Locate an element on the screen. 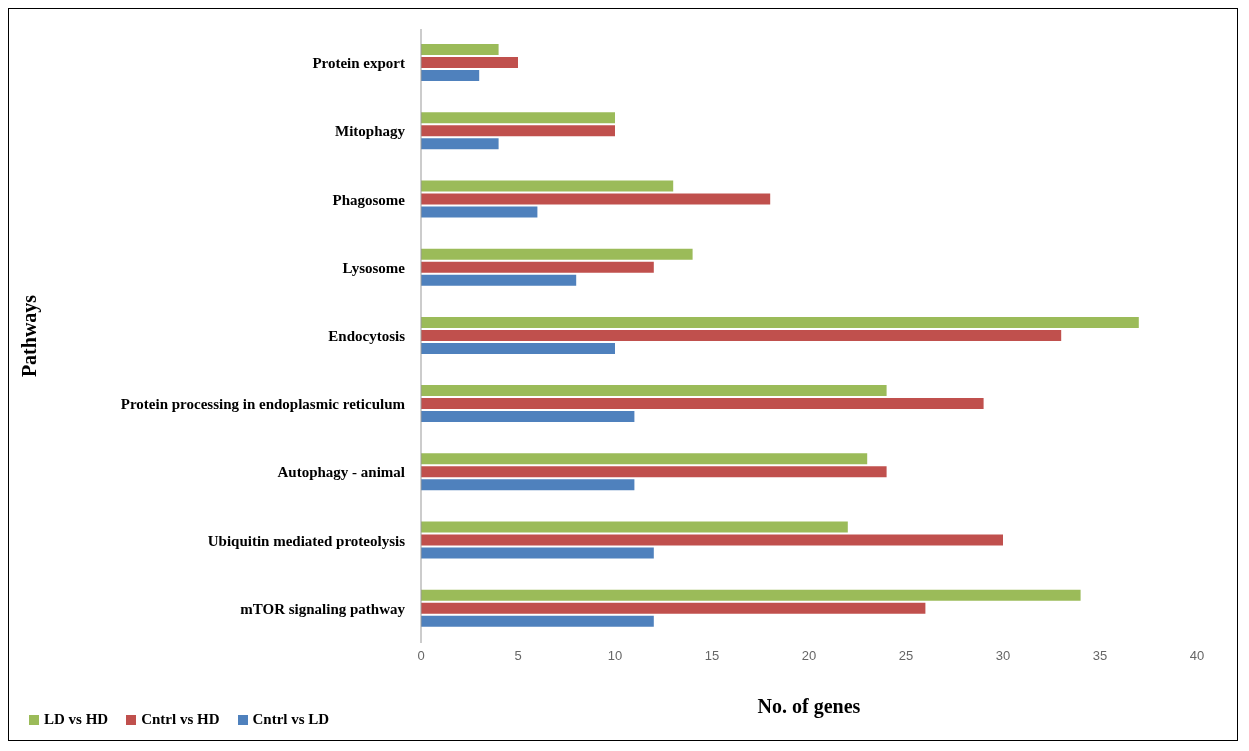 The image size is (1249, 751). x-tick-label: 25 is located at coordinates (906, 656).